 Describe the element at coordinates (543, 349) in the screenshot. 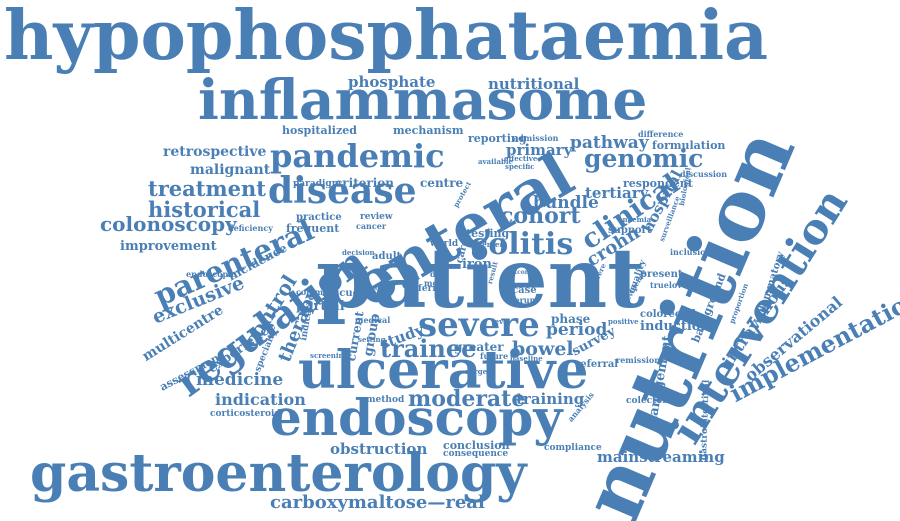

I see `word-bowel: bowel` at that location.